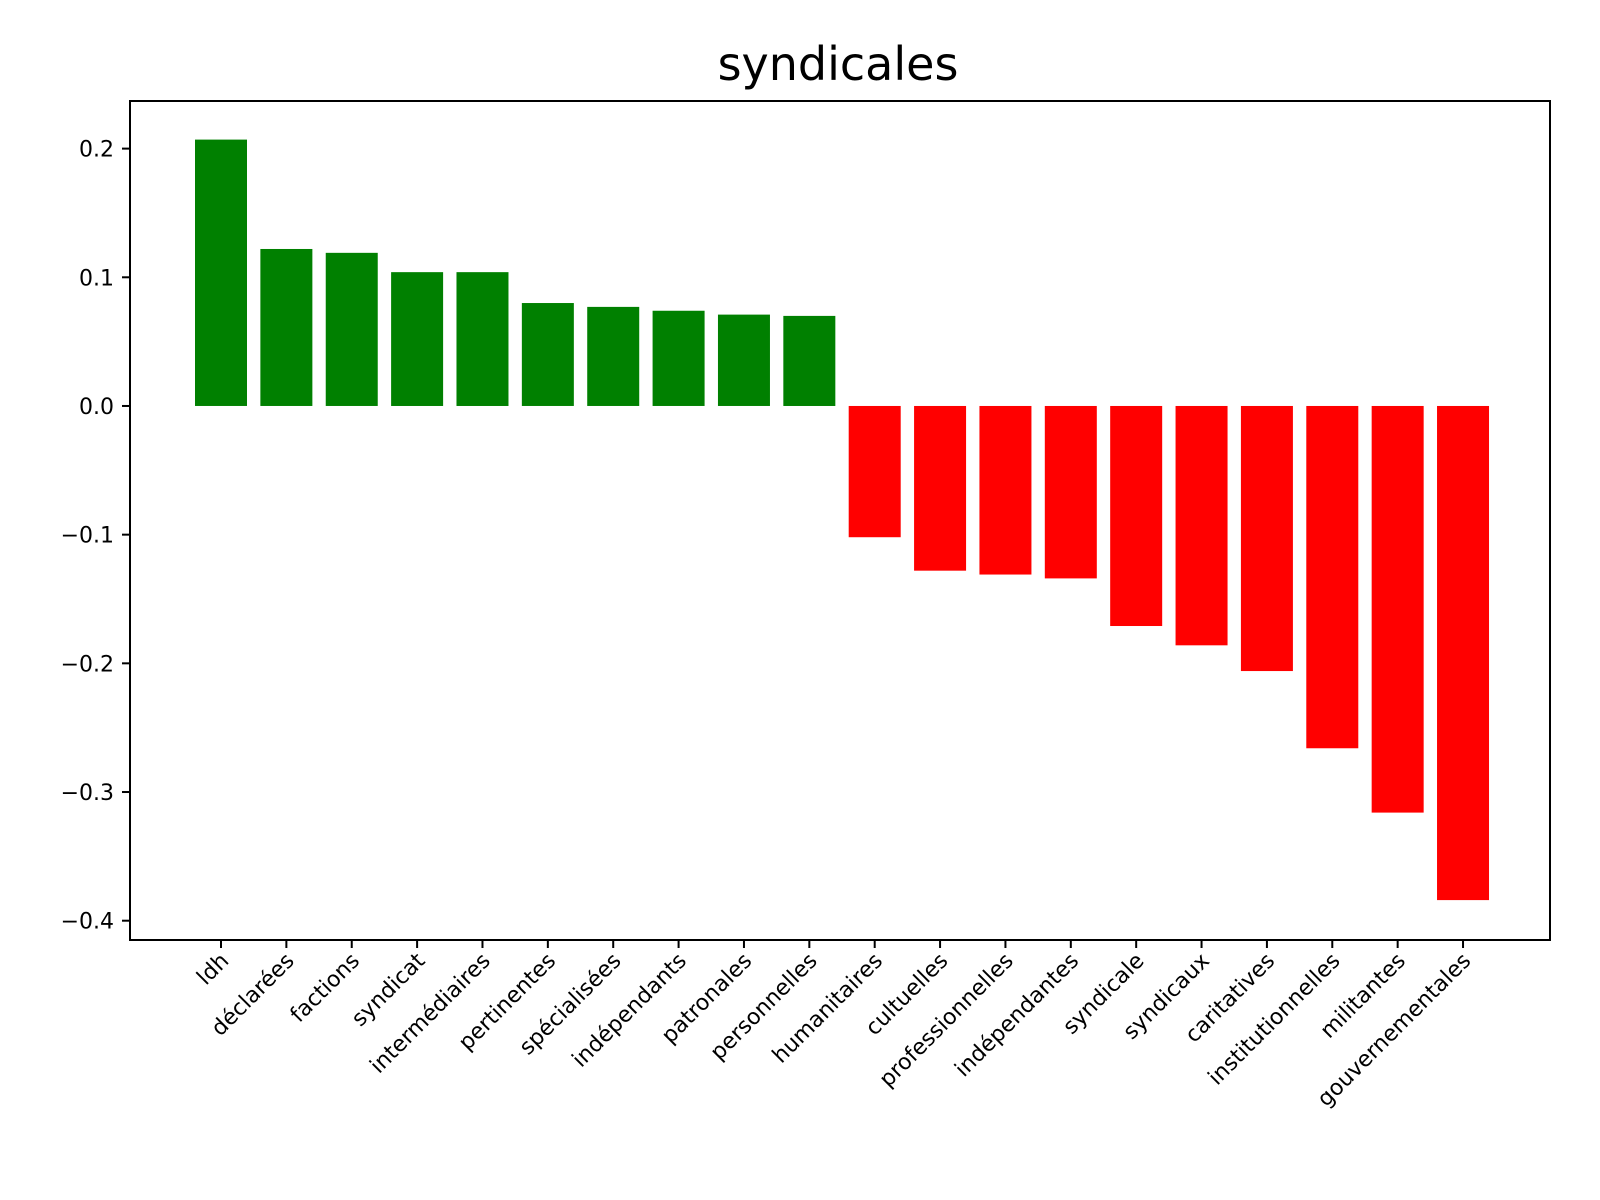  Describe the element at coordinates (547, 354) in the screenshot. I see `bar-pertinentes` at that location.